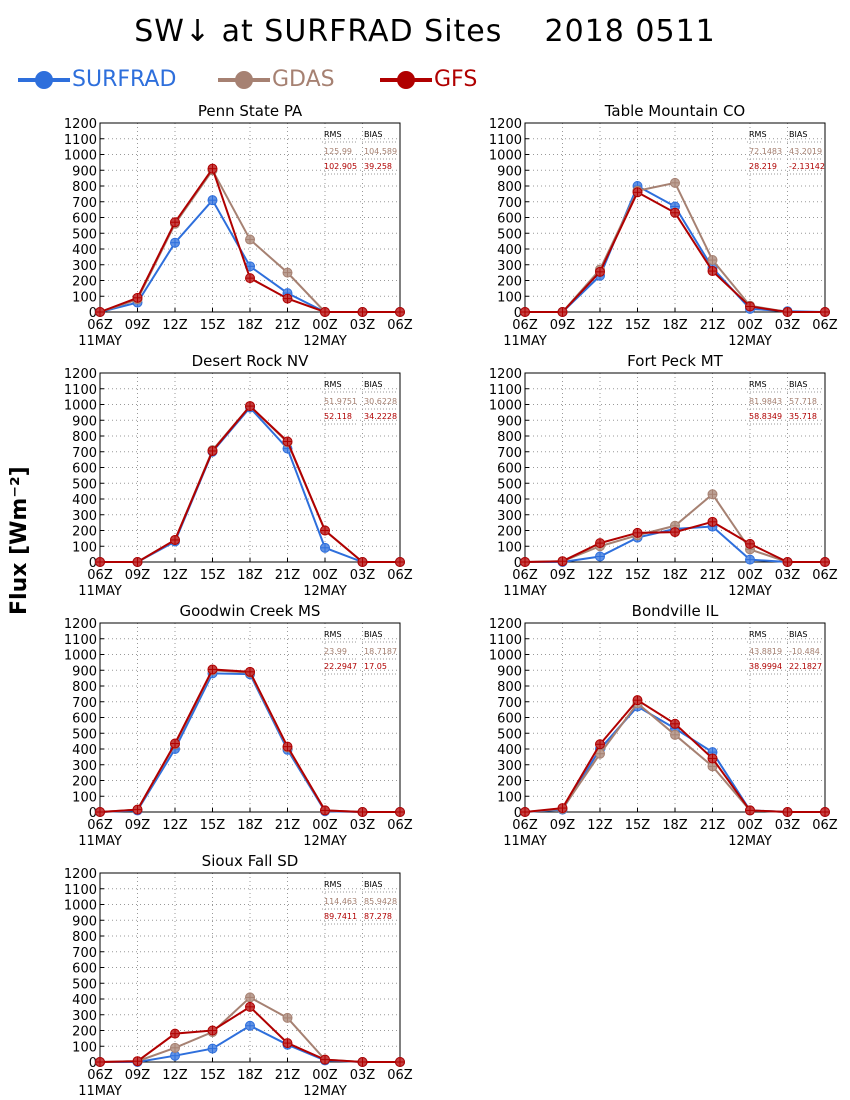 The width and height of the screenshot is (850, 1100). I want to click on grid, so click(250, 717).